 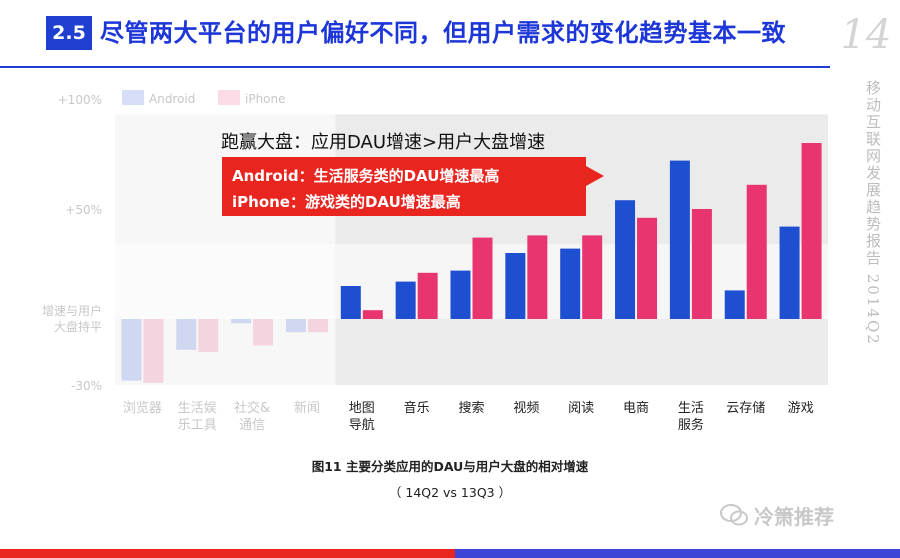 What do you see at coordinates (142, 408) in the screenshot?
I see `x-tick-label: 浏览器` at bounding box center [142, 408].